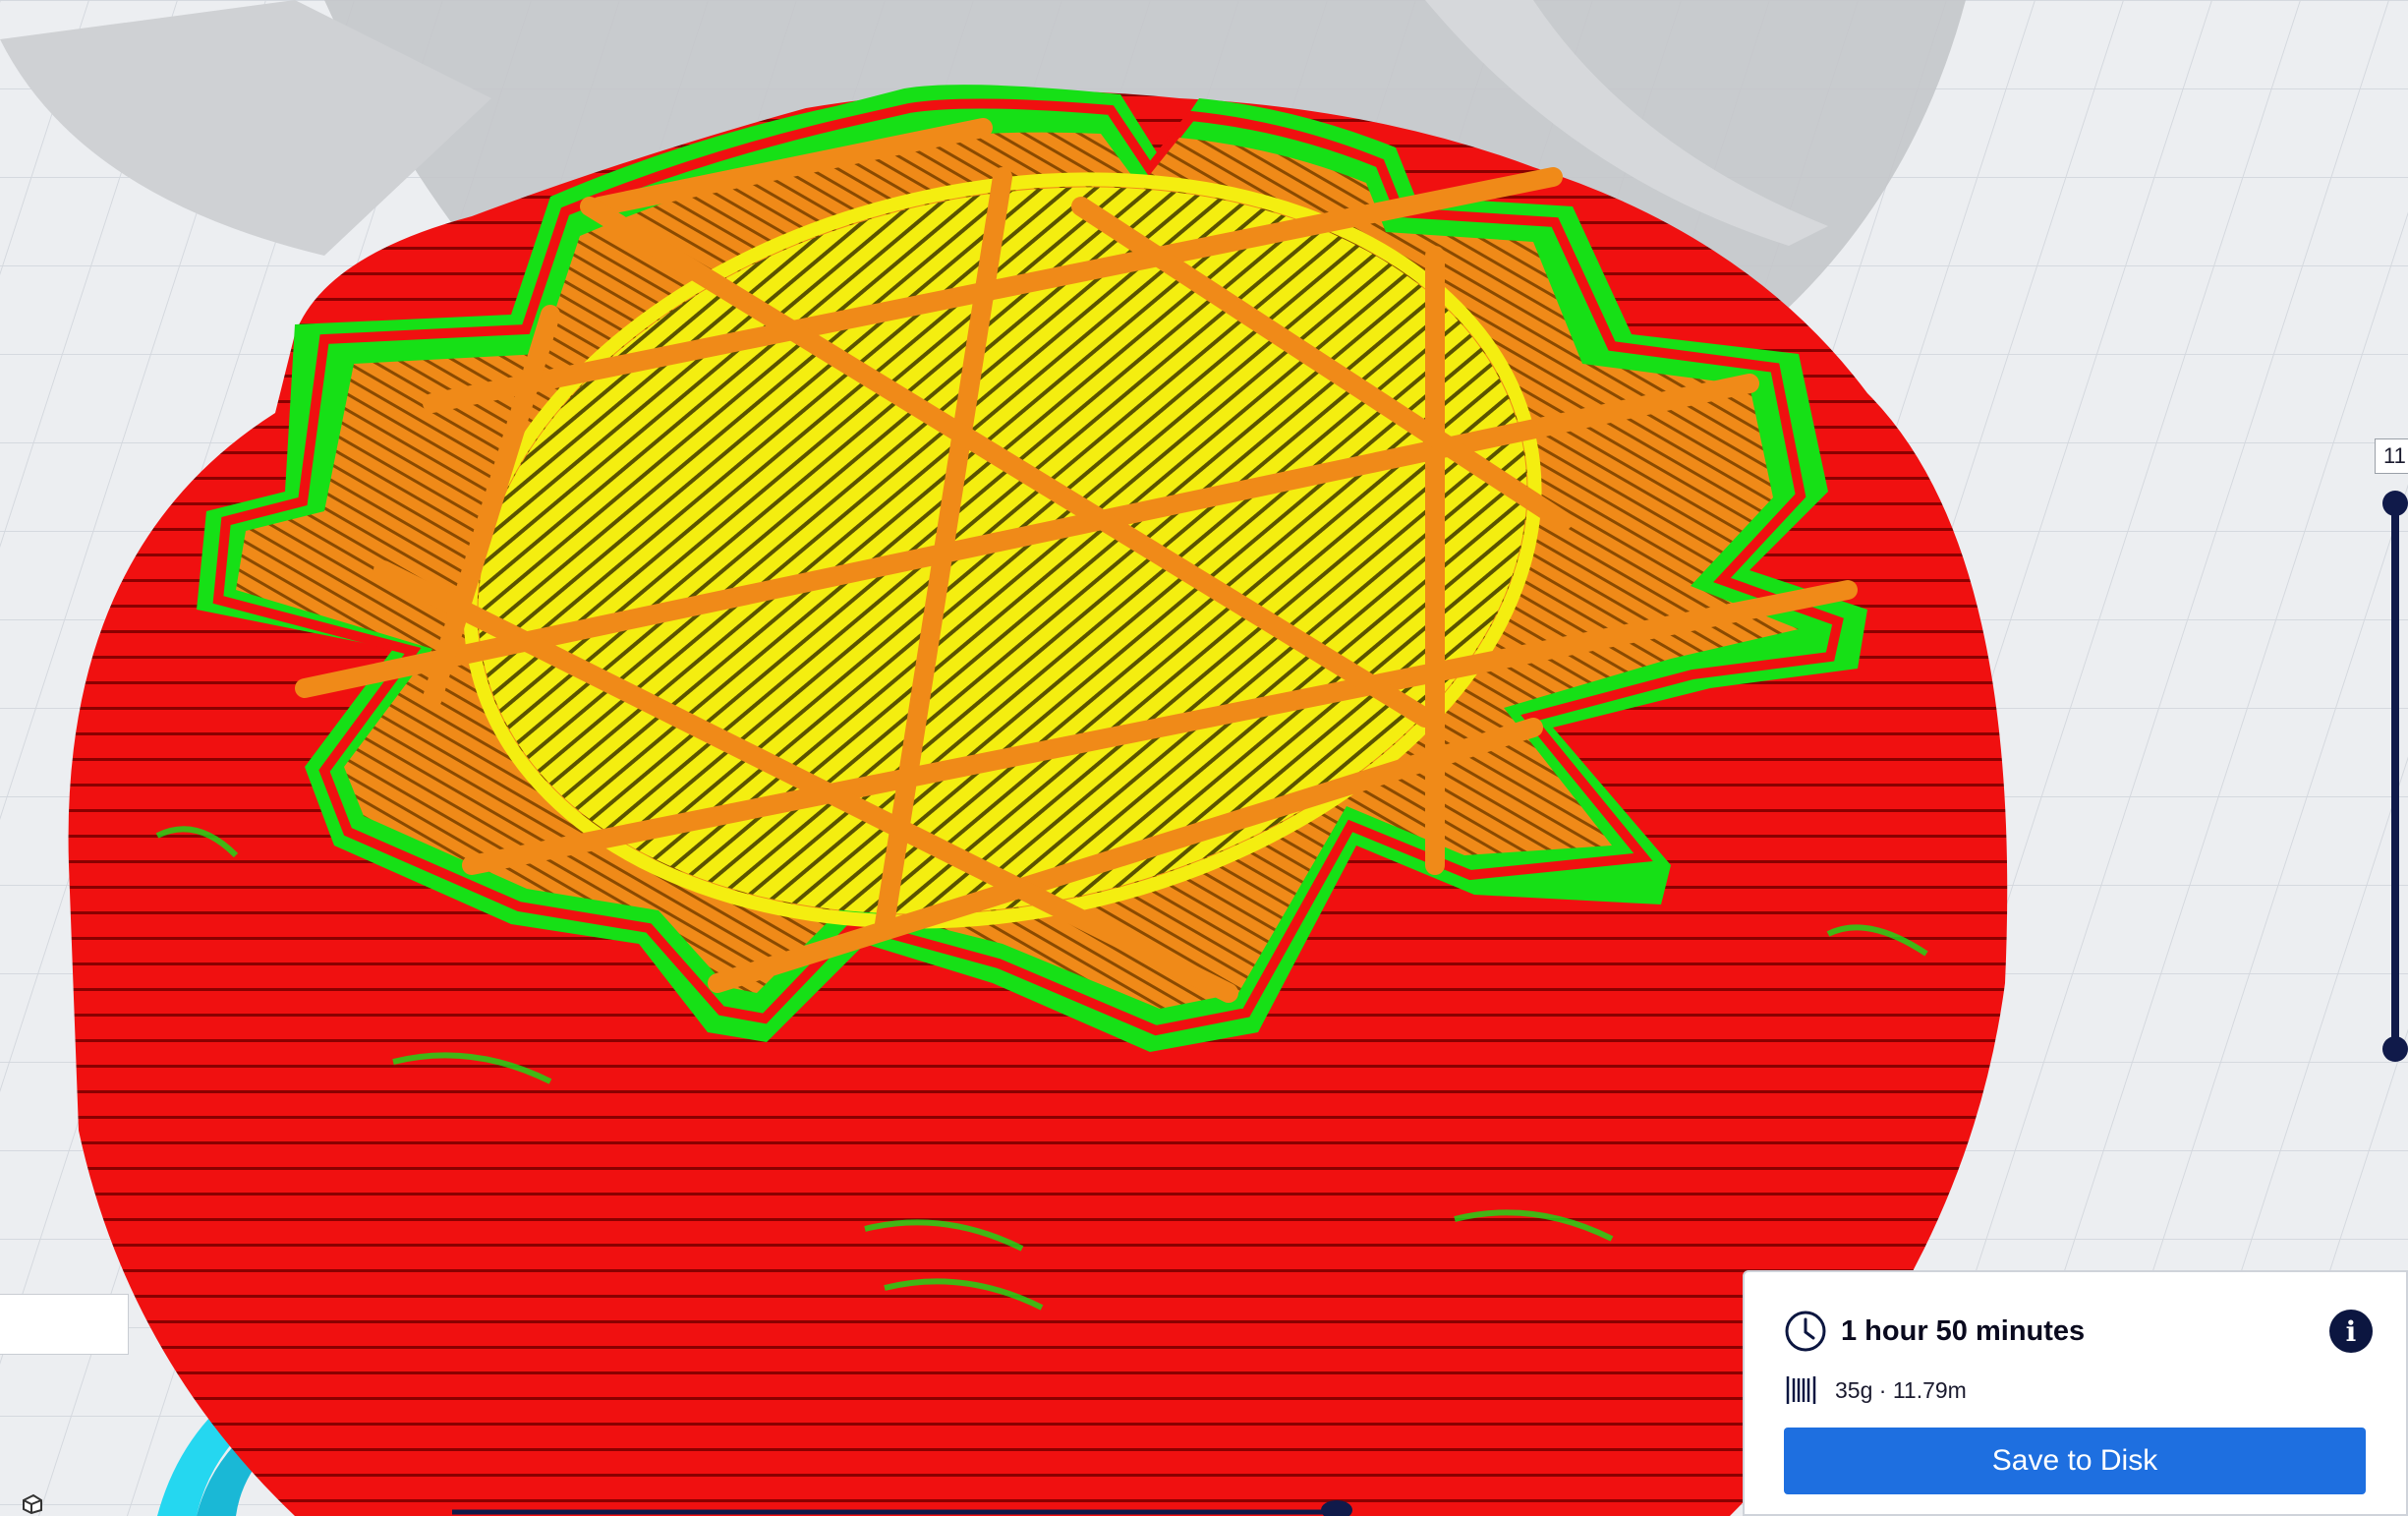 Image resolution: width=2408 pixels, height=1516 pixels. I want to click on layer-slider-top-handle, so click(2395, 503).